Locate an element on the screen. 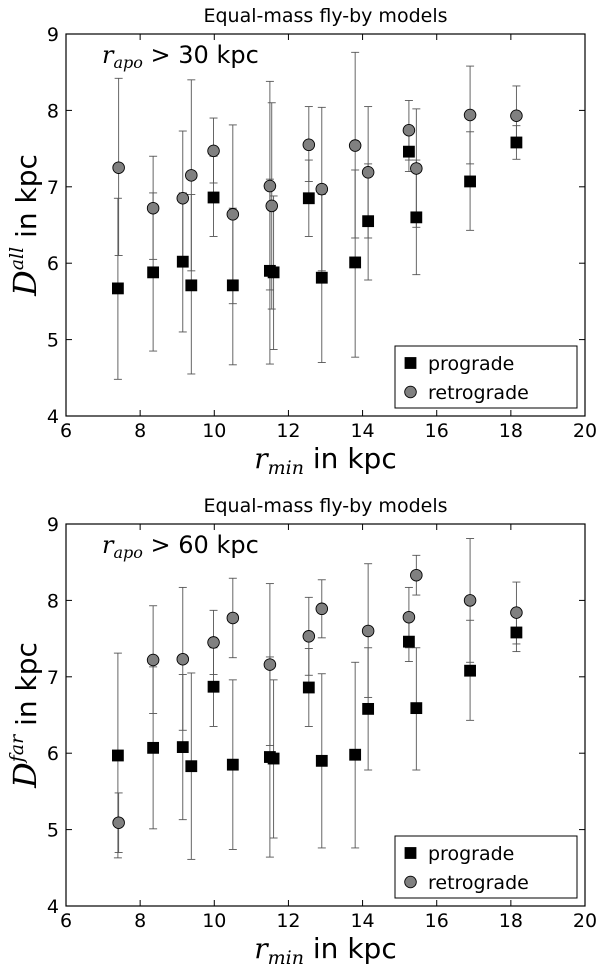 The image size is (600, 970). annotation-label: rapo > 30 kpc is located at coordinates (180, 56).